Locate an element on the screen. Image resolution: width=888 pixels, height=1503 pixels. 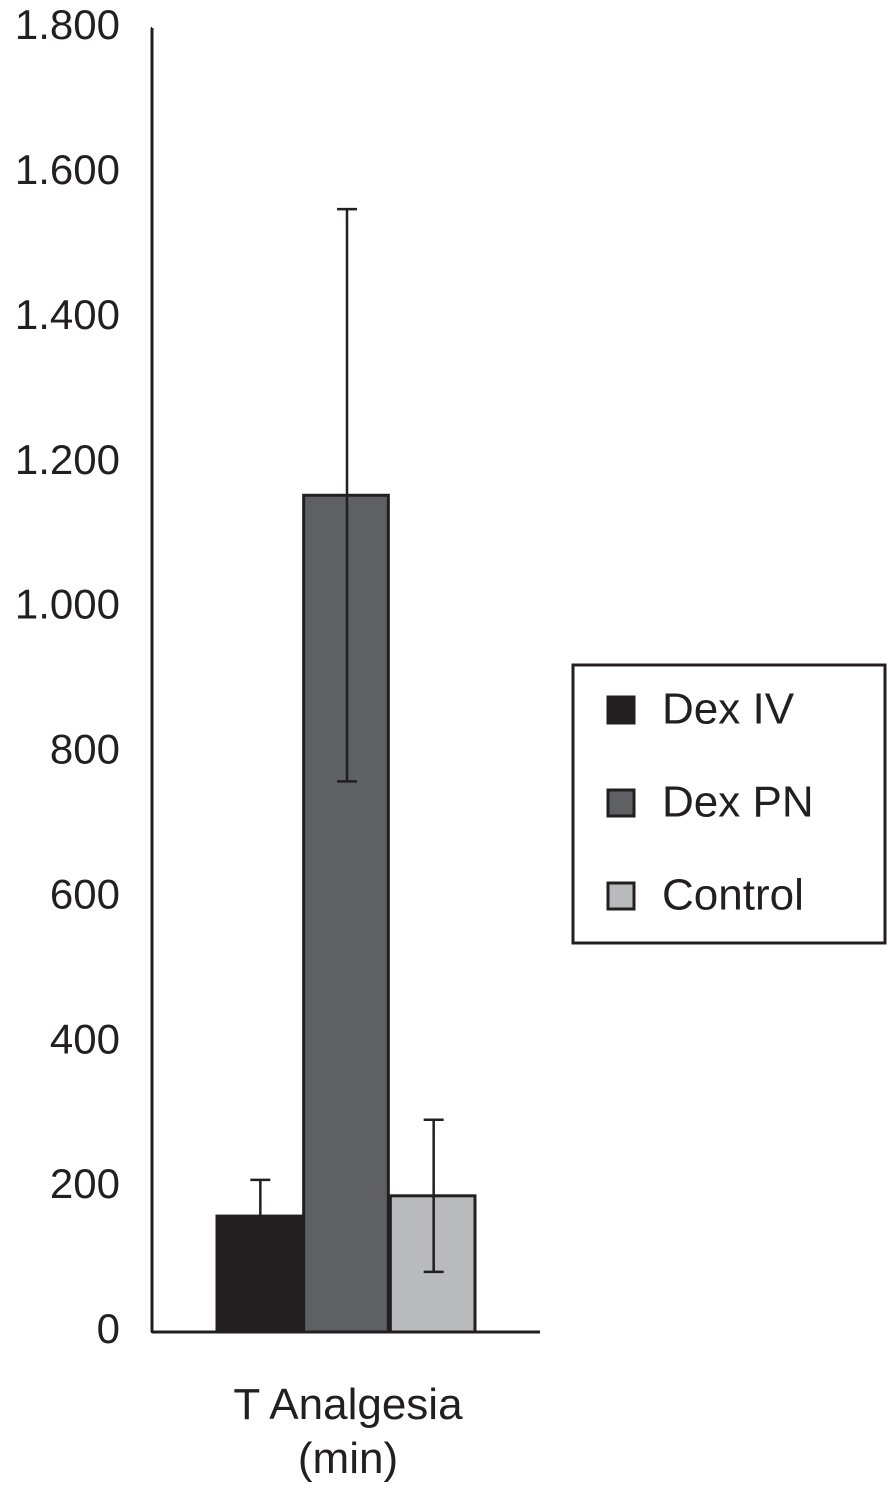
y-tick-label: 1.400 is located at coordinates (67, 314).